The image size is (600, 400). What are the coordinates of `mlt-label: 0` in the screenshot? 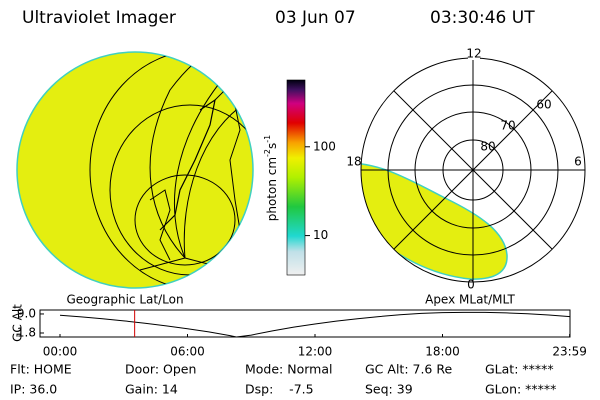 It's located at (471, 285).